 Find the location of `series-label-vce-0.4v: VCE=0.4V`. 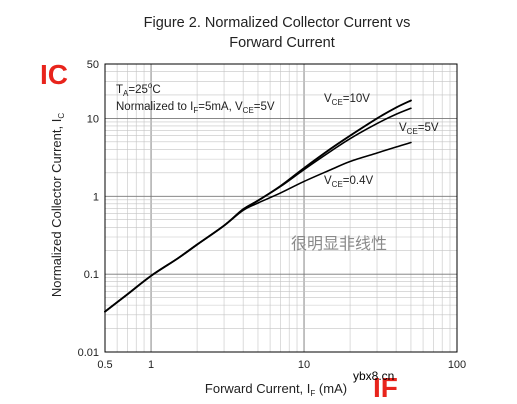

series-label-vce-0.4v: VCE=0.4V is located at coordinates (348, 182).